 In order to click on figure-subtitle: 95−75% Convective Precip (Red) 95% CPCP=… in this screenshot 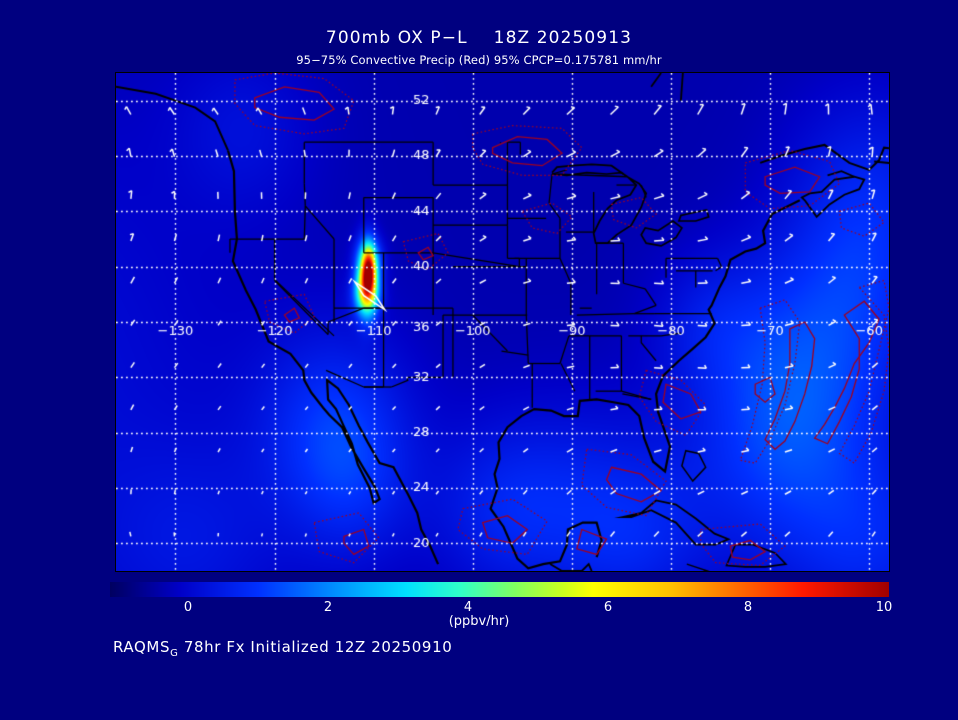, I will do `click(479, 60)`.